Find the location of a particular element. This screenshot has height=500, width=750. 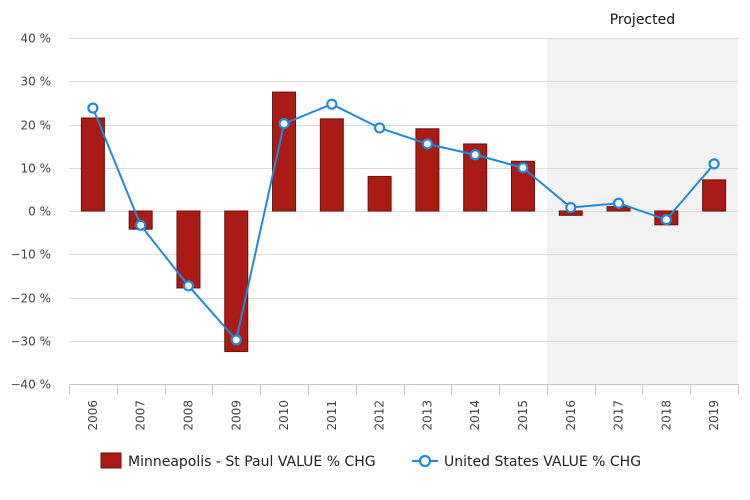

point-2008 is located at coordinates (188, 286).